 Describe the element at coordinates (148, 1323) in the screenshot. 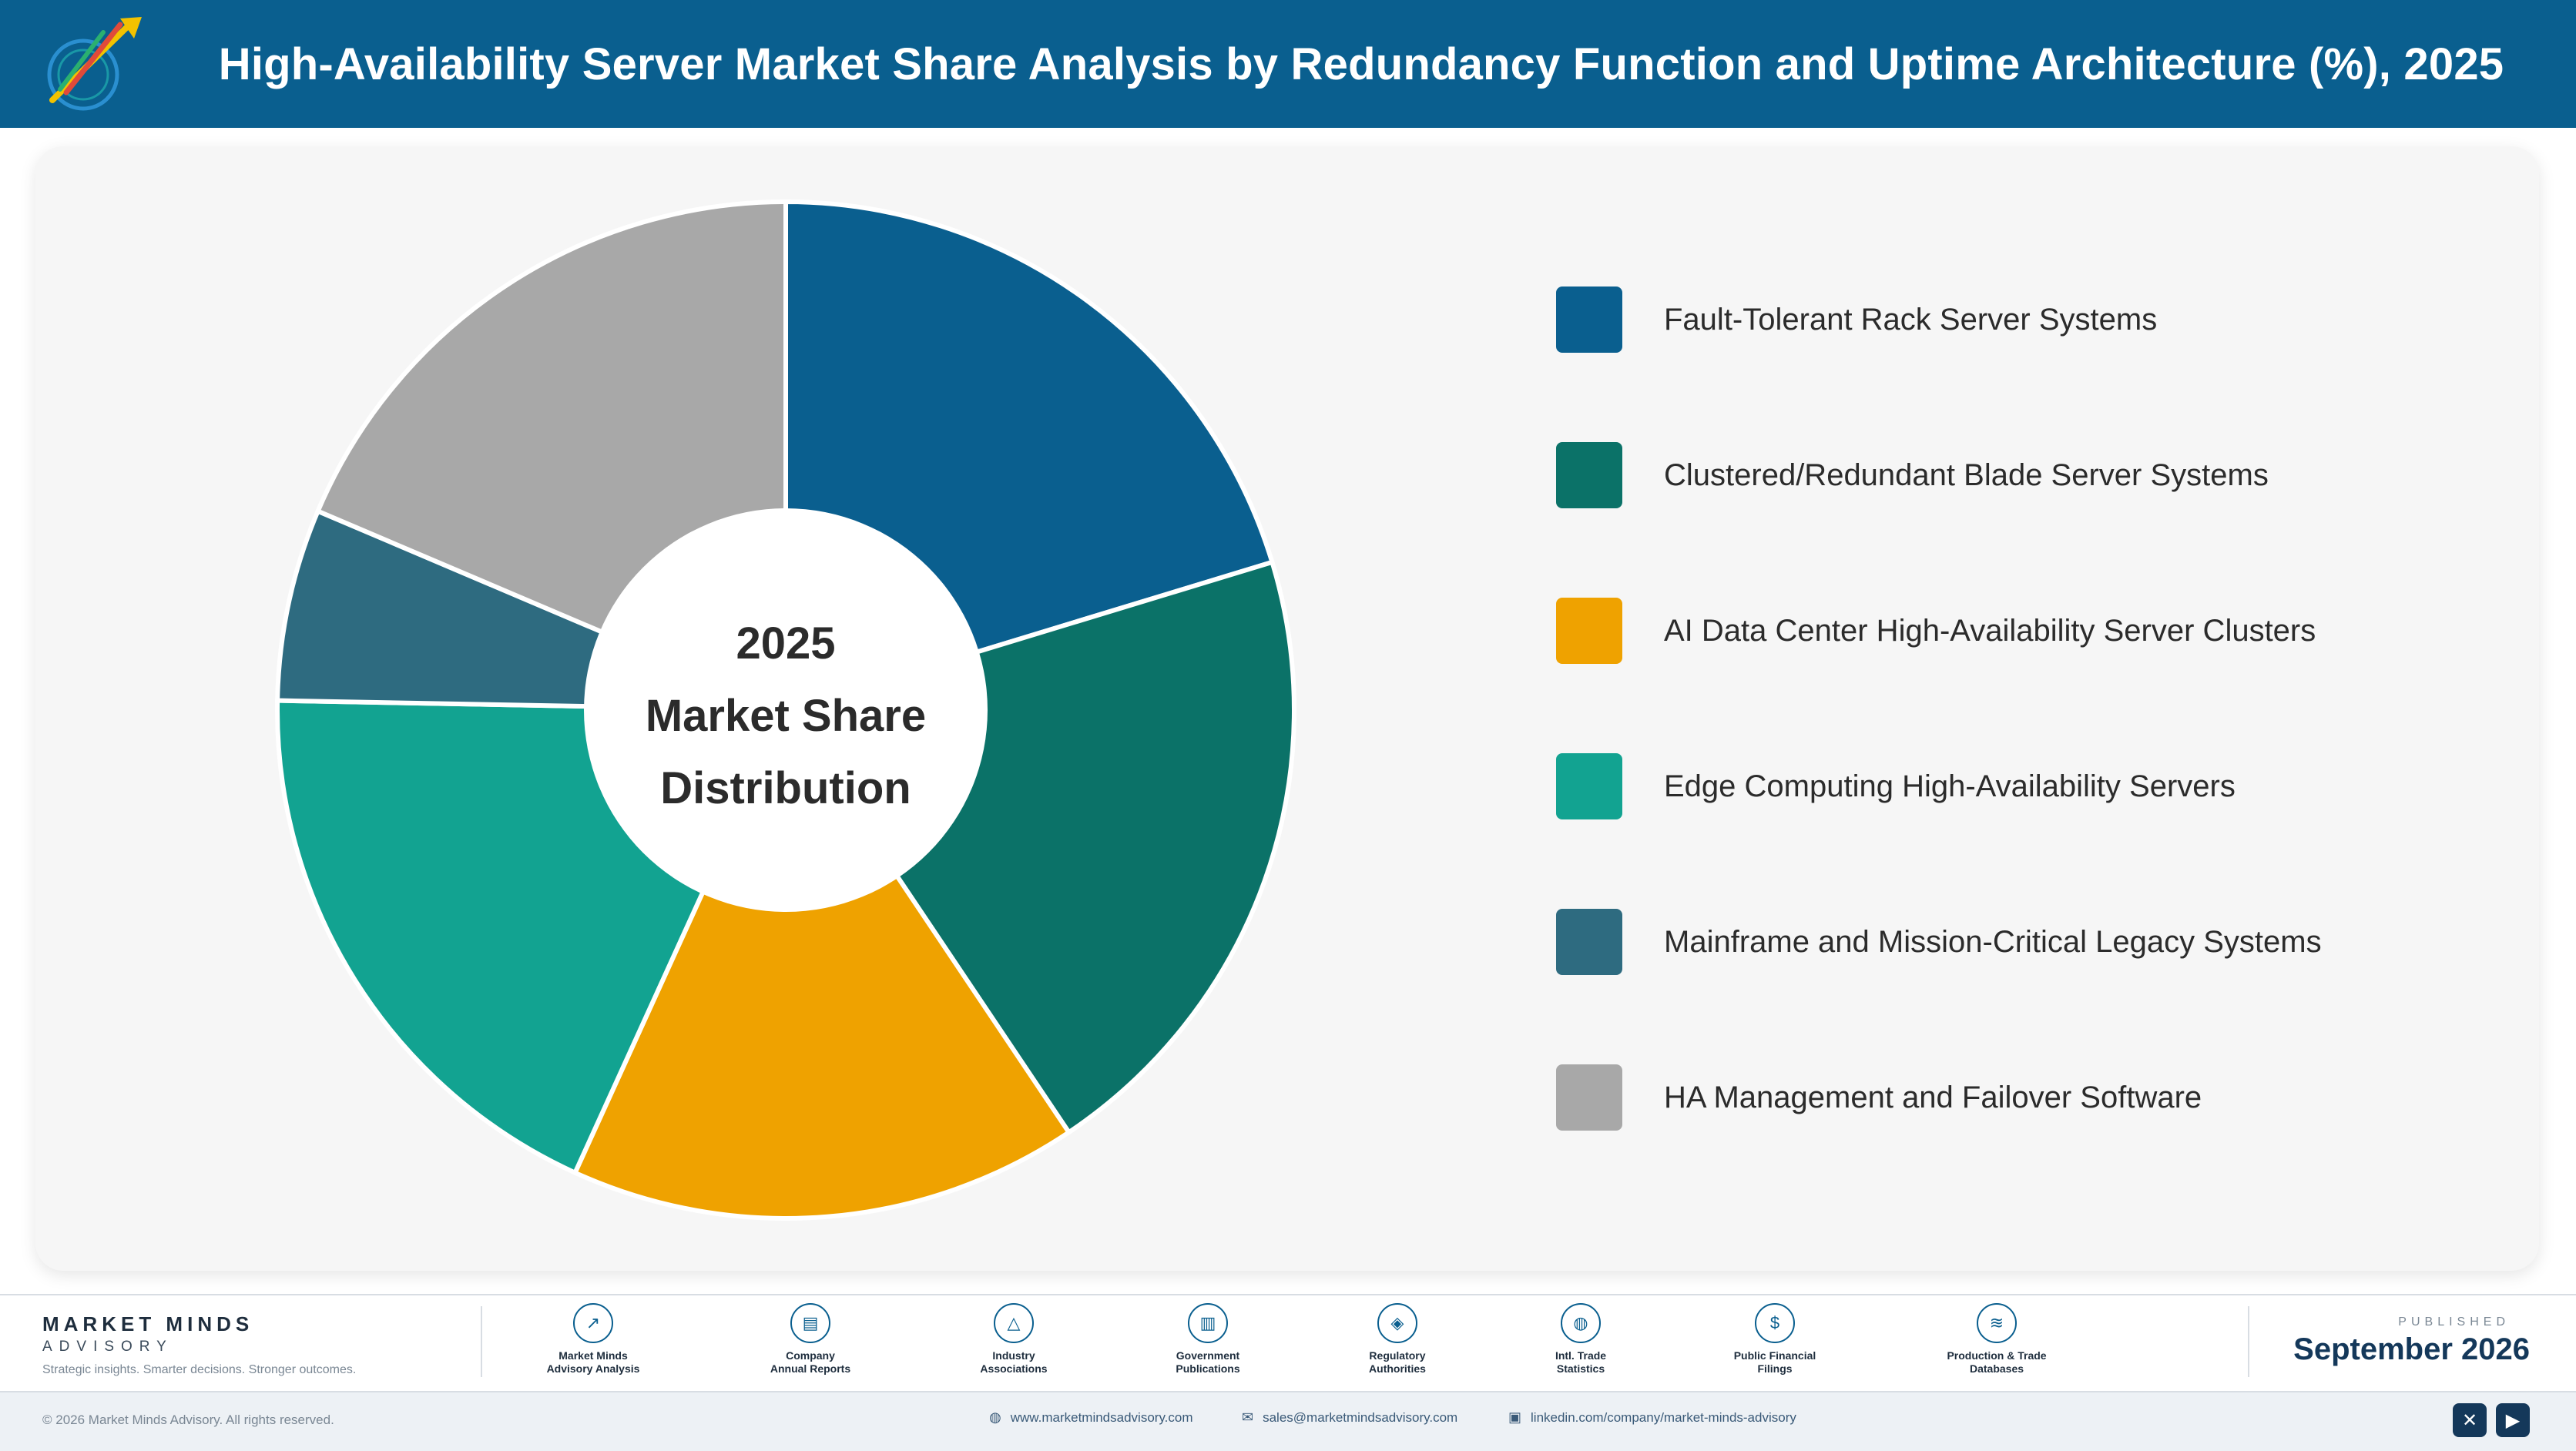

I see `footer-brand-name: MARKET MINDS` at that location.